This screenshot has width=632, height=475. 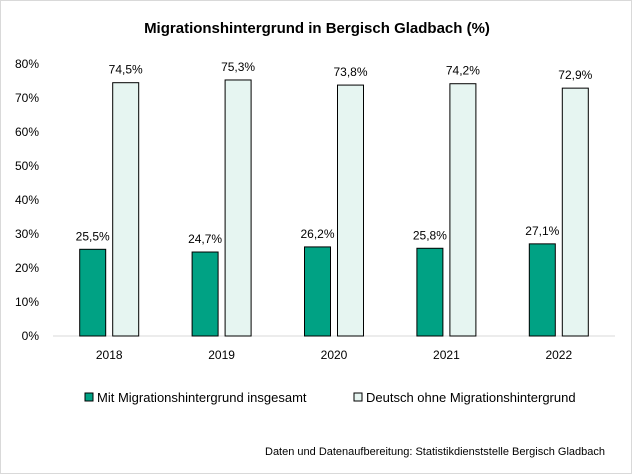 What do you see at coordinates (350, 72) in the screenshot?
I see `data-label: 73,8%` at bounding box center [350, 72].